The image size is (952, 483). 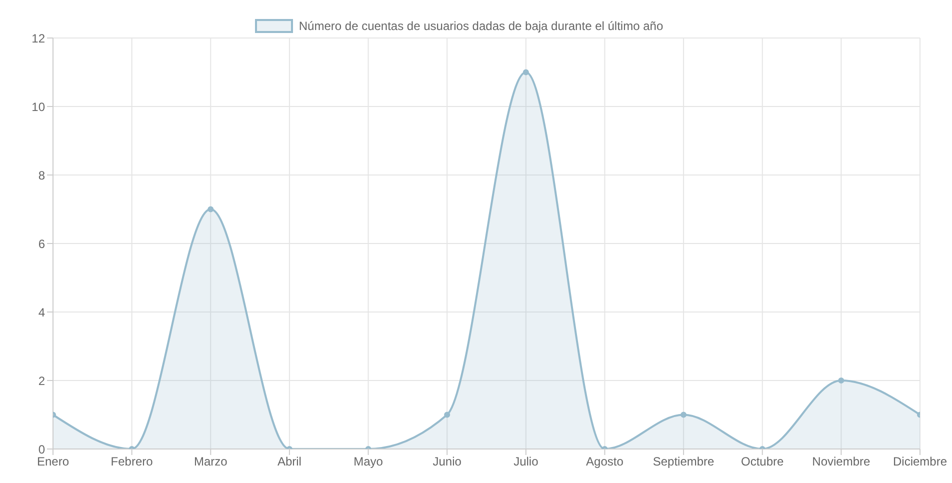 What do you see at coordinates (369, 461) in the screenshot?
I see `x-tick-label: Mayo` at bounding box center [369, 461].